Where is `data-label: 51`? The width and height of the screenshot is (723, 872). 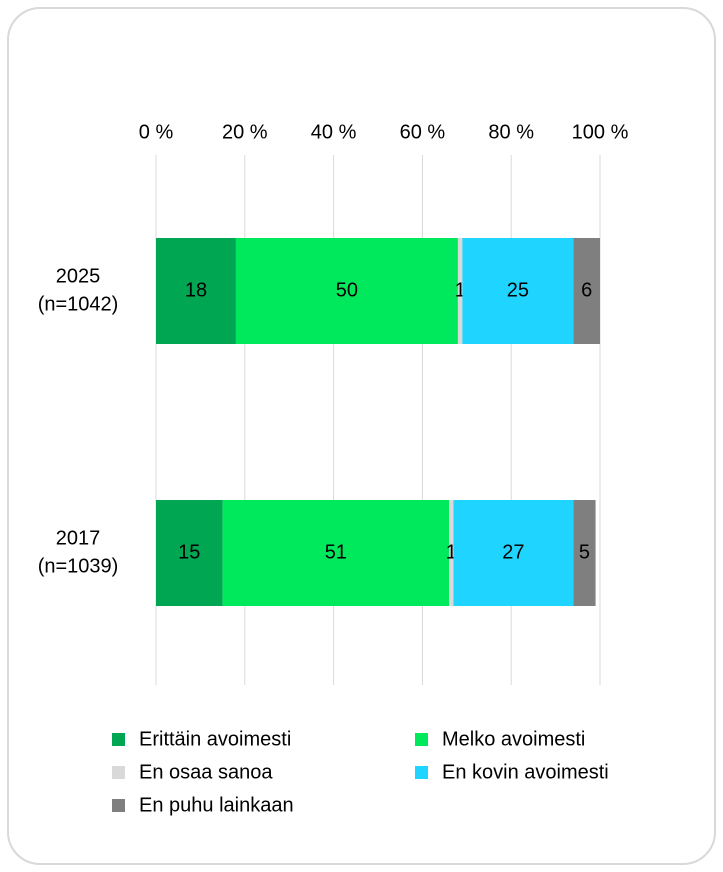
data-label: 51 is located at coordinates (336, 552).